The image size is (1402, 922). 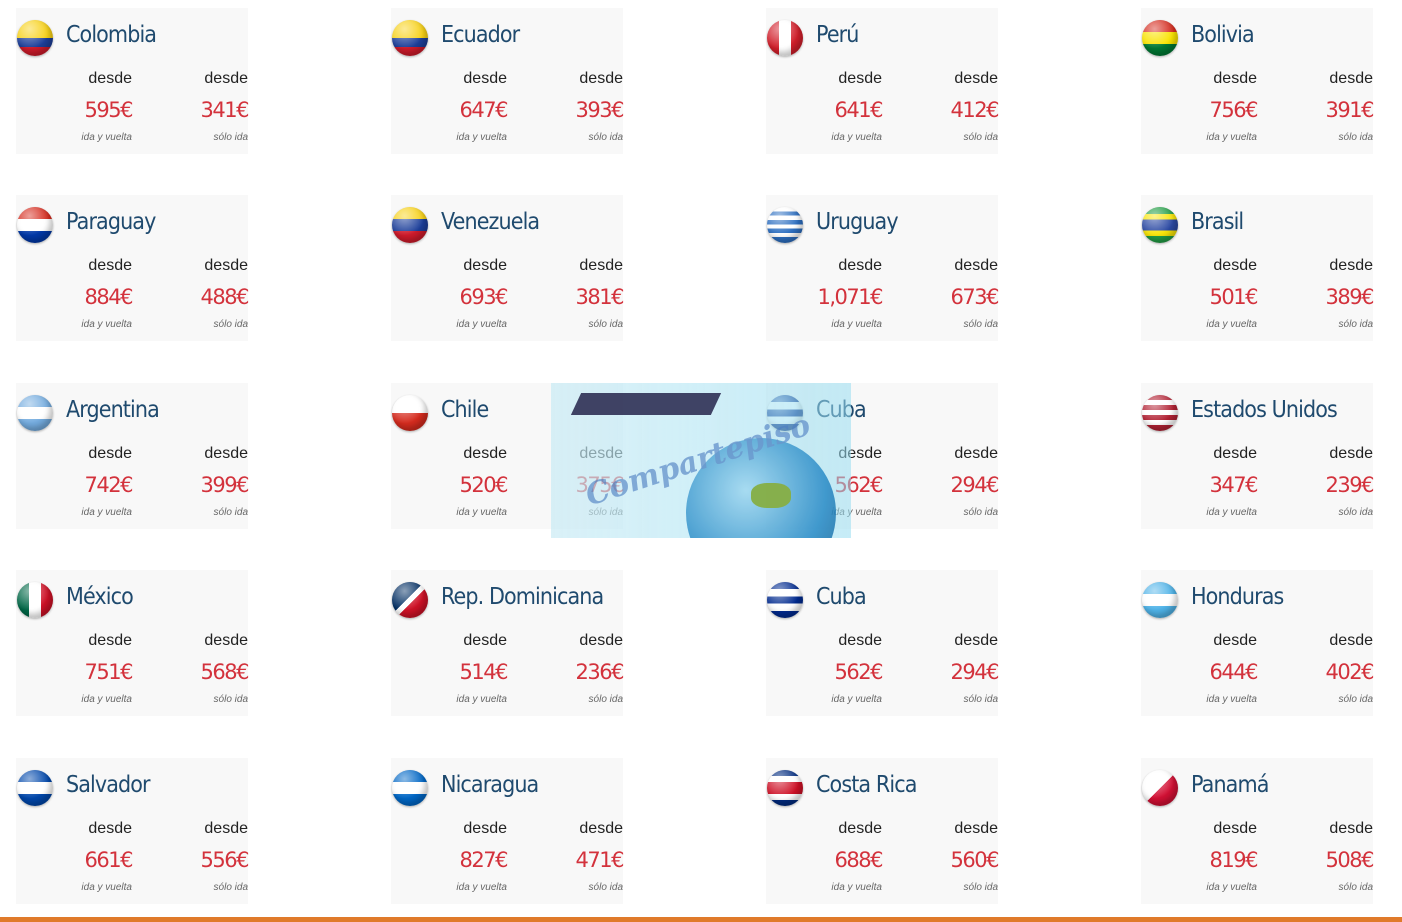 What do you see at coordinates (1237, 597) in the screenshot?
I see `destination-name: Honduras` at bounding box center [1237, 597].